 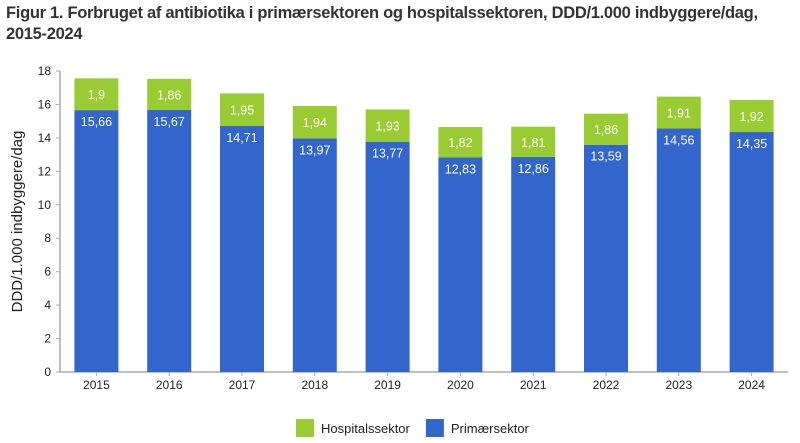 I want to click on x-tick-label: 2020, so click(x=460, y=385).